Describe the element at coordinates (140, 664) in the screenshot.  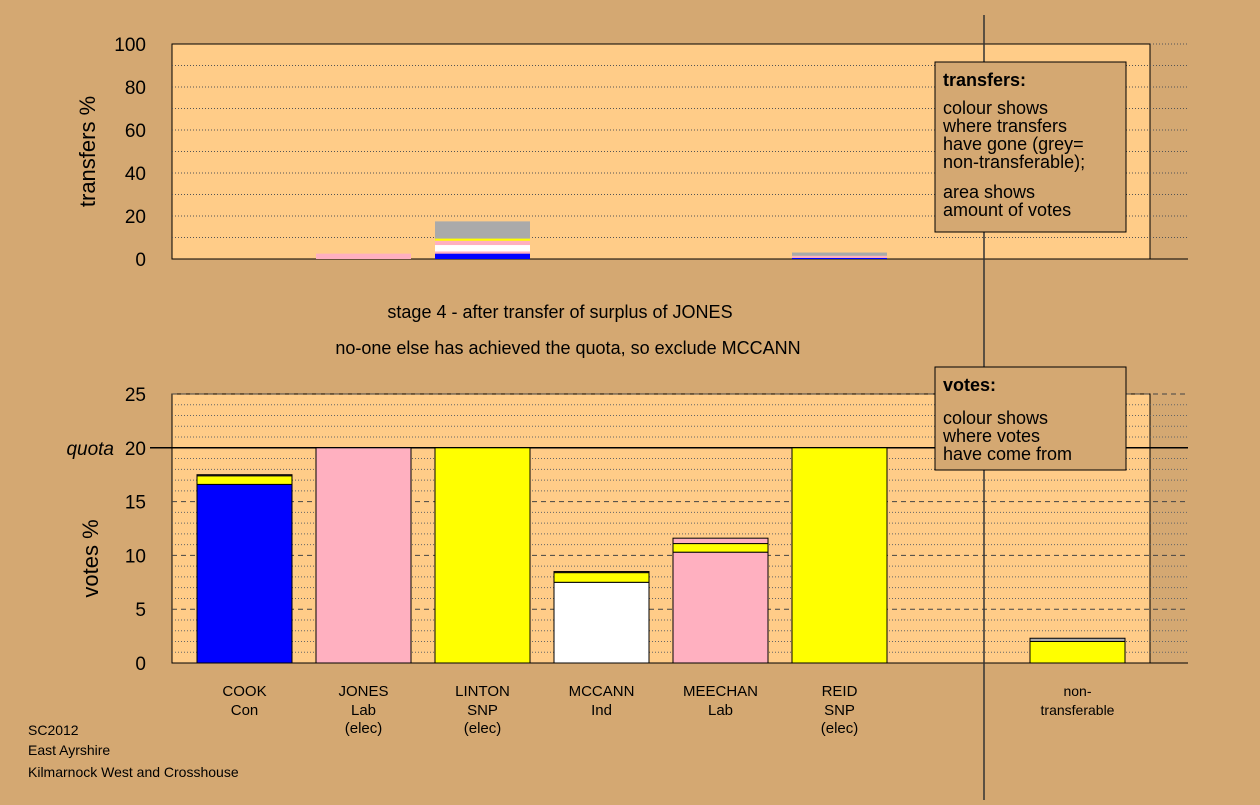
I see `votes-y-tick-label: 0` at that location.